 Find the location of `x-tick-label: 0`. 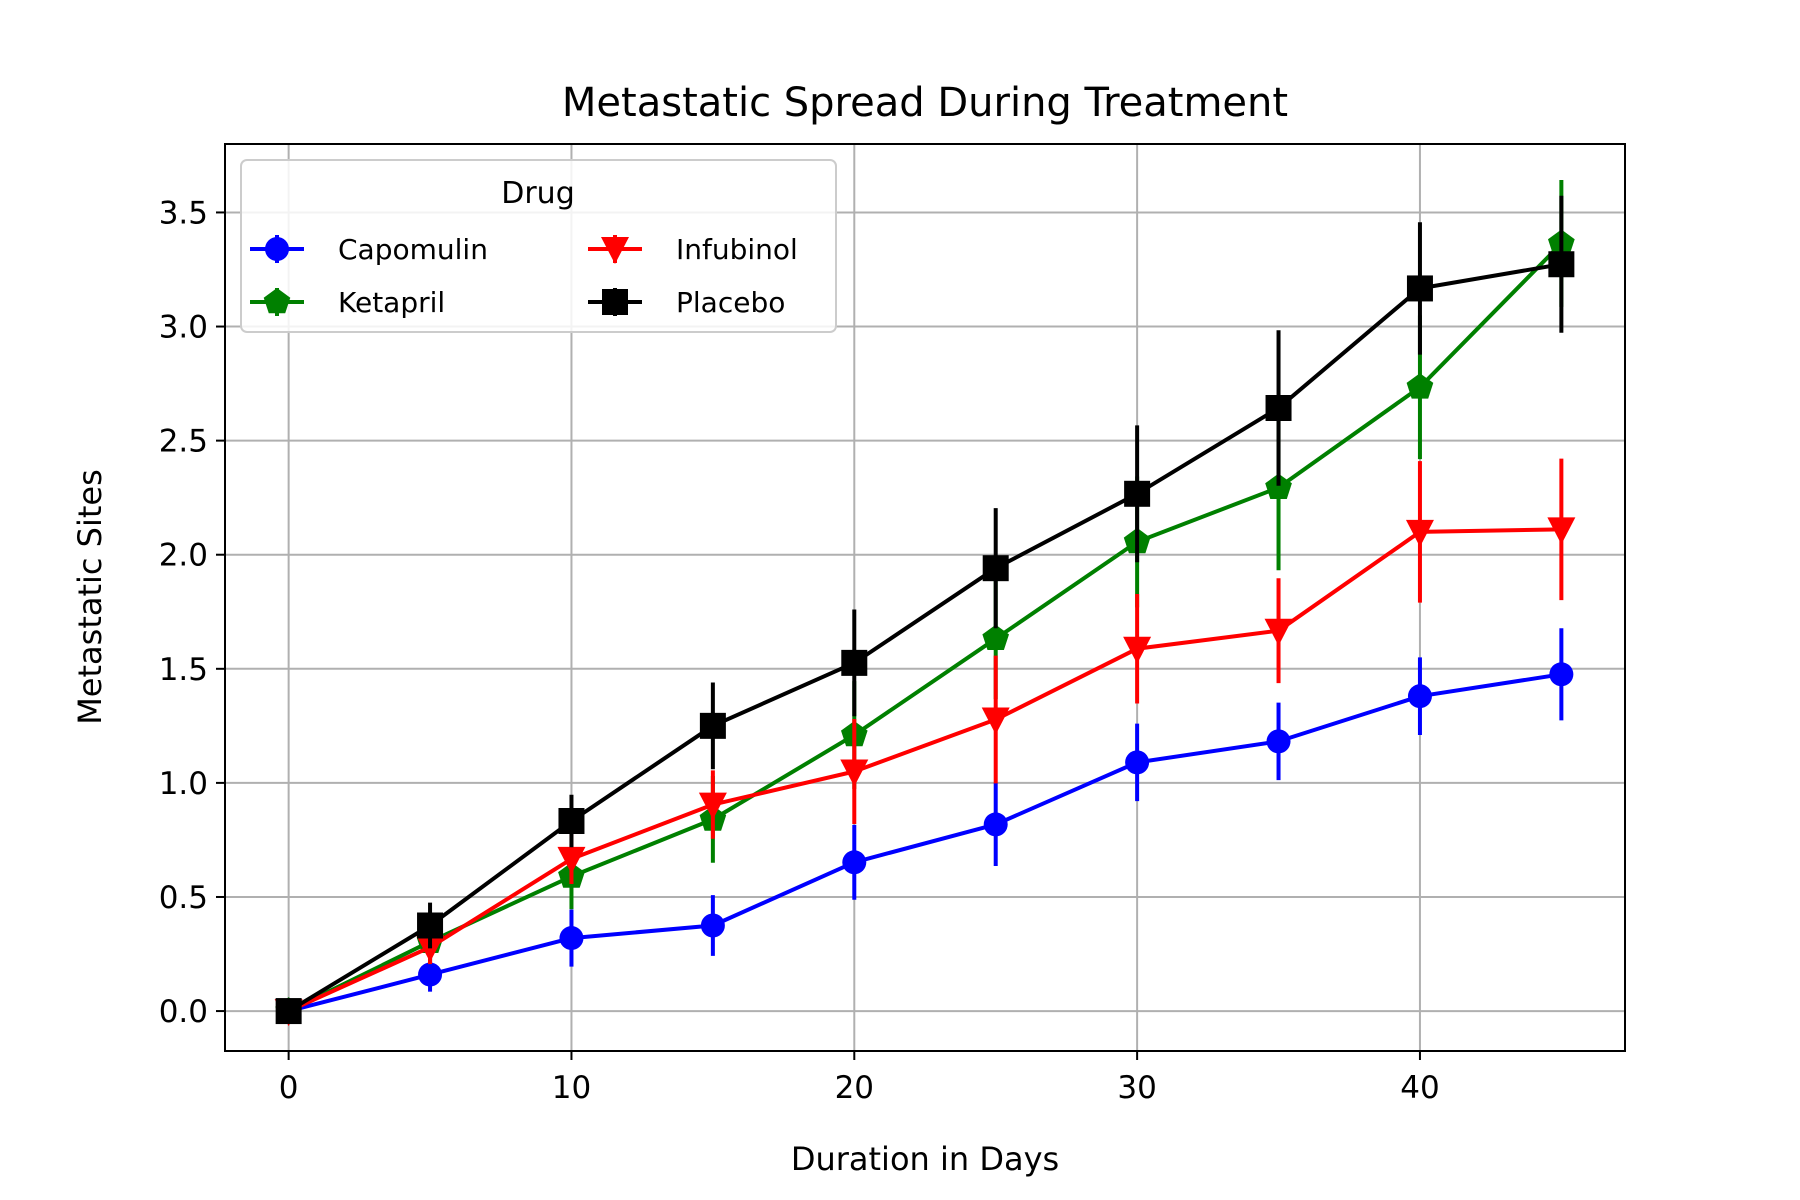

x-tick-label: 0 is located at coordinates (289, 1088).